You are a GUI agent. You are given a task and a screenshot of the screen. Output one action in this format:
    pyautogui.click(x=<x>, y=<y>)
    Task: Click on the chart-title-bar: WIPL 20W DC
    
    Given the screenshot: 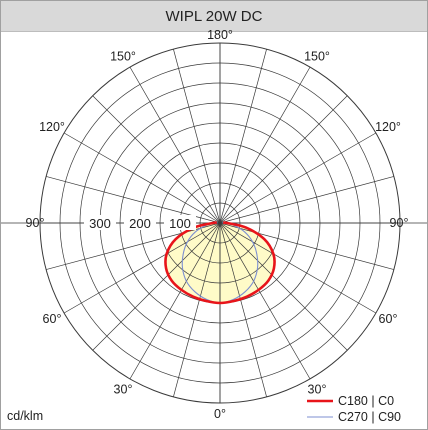 What is the action you would take?
    pyautogui.click(x=214, y=16)
    